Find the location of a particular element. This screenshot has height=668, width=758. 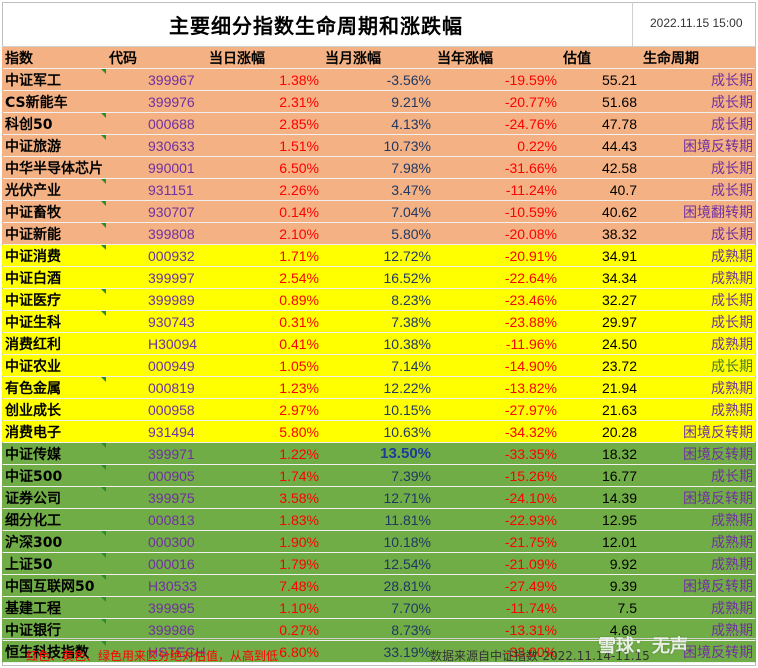

year-change: -33.00% is located at coordinates (497, 651).